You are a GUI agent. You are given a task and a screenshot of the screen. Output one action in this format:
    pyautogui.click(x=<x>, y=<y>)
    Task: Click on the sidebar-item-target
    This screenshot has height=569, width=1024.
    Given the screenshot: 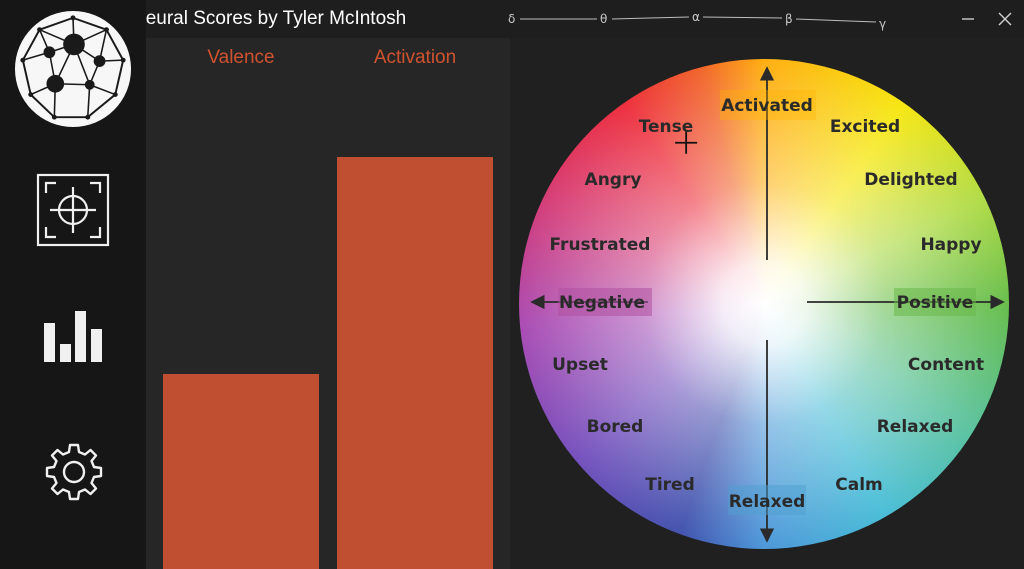 What is the action you would take?
    pyautogui.click(x=73, y=210)
    